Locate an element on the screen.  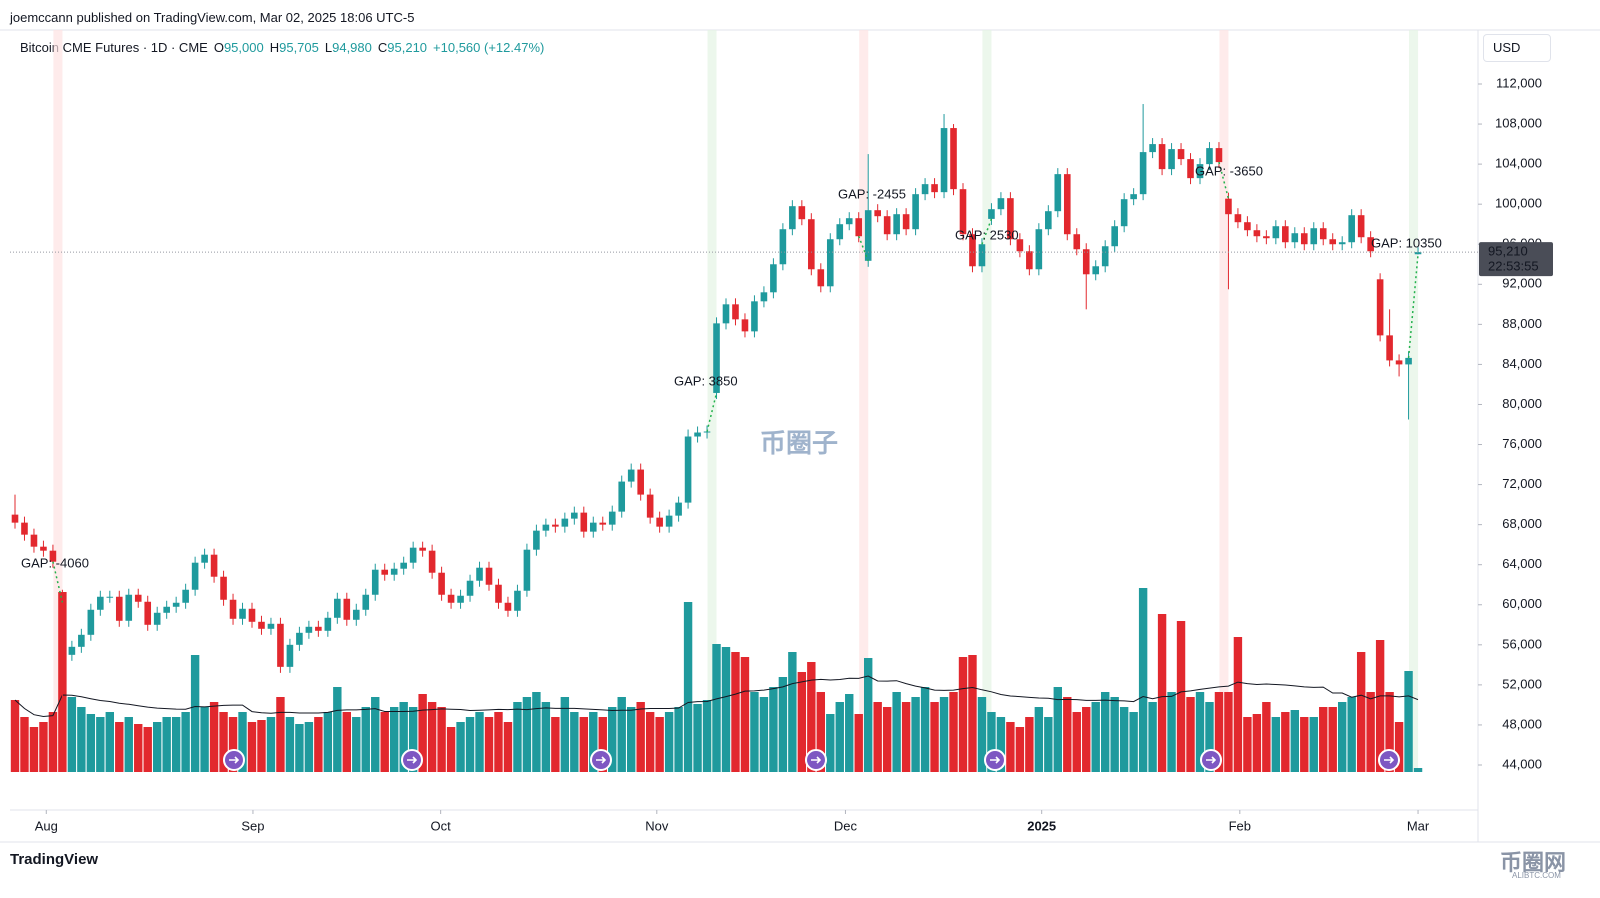
x-tick-label: Dec is located at coordinates (846, 825).